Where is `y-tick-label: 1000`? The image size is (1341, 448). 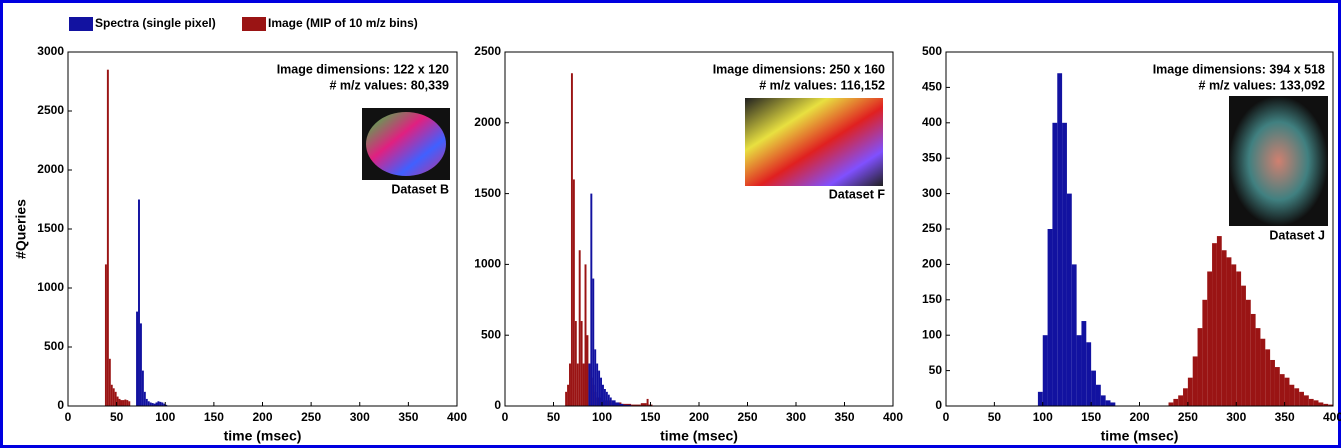
y-tick-label: 1000 is located at coordinates (50, 287).